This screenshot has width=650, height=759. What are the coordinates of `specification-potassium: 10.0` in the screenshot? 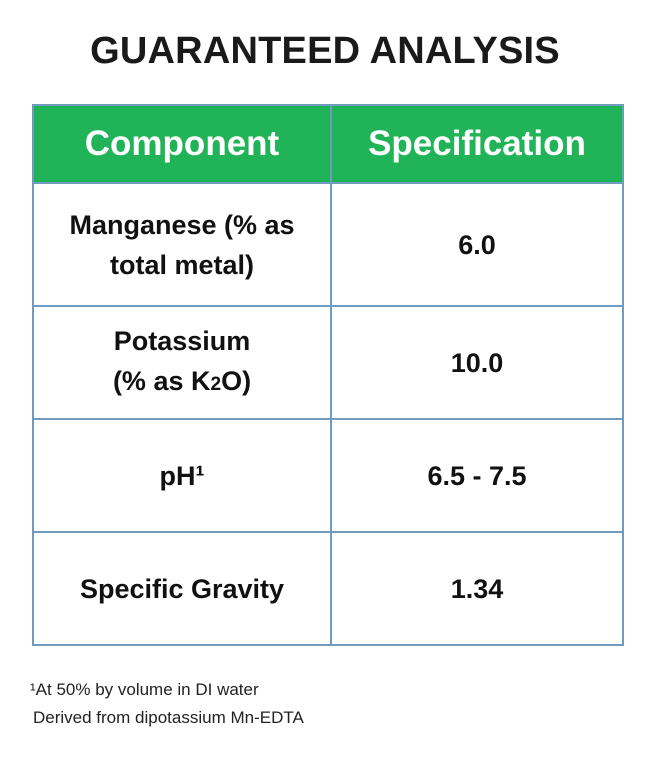 It's located at (477, 362).